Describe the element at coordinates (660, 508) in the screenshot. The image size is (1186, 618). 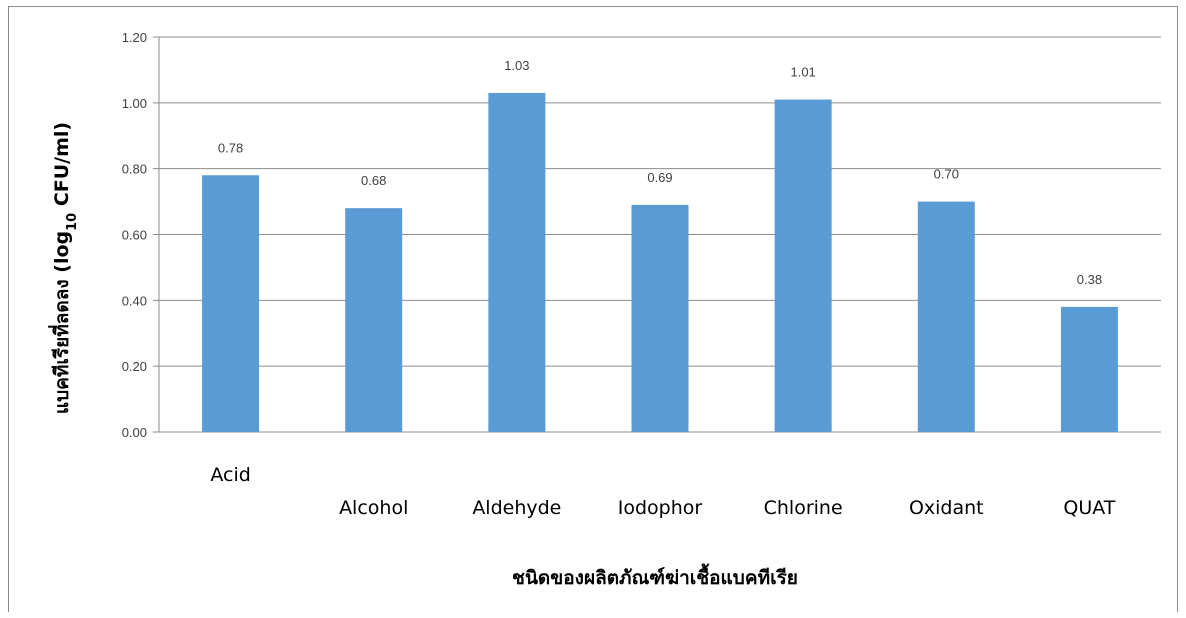
I see `category-label: Iodophor` at that location.